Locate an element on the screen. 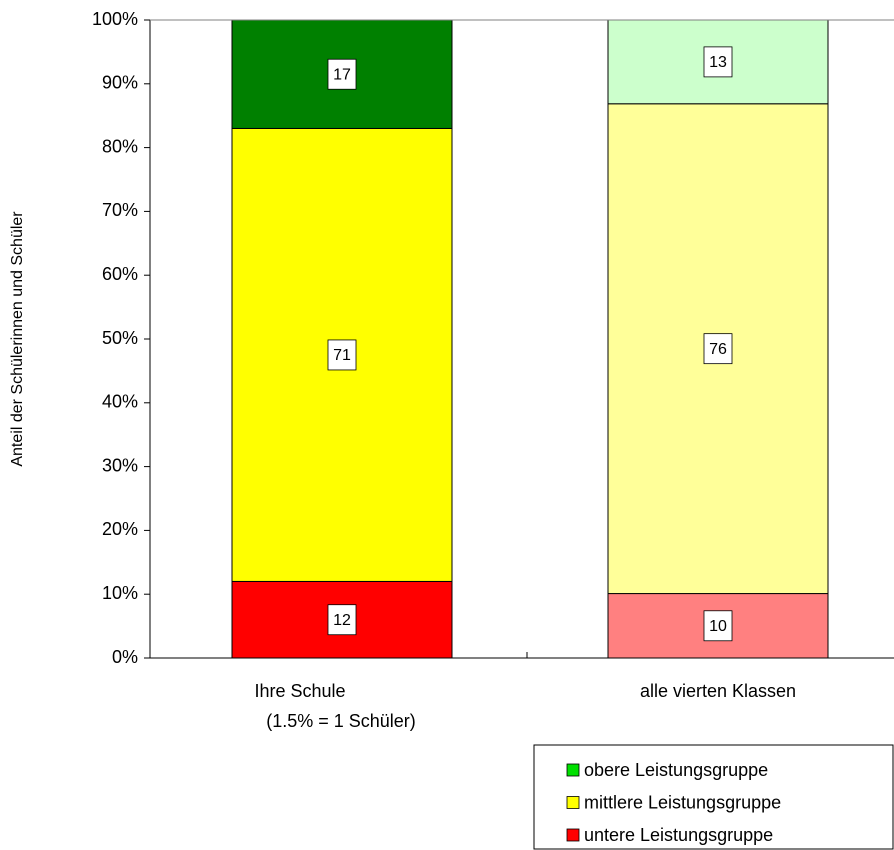 This screenshot has height=850, width=894. data-label: 17 is located at coordinates (342, 74).